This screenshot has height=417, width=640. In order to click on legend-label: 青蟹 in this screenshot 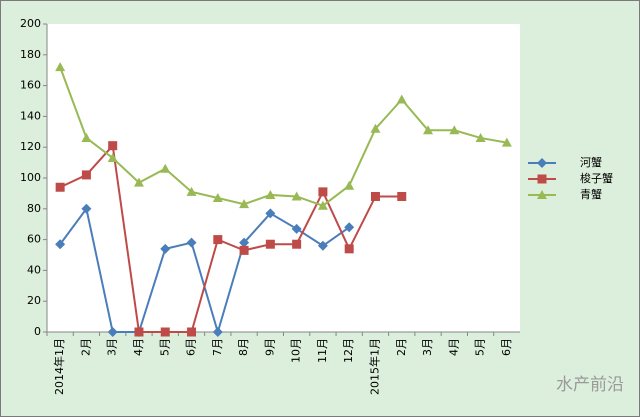, I will do `click(591, 194)`.